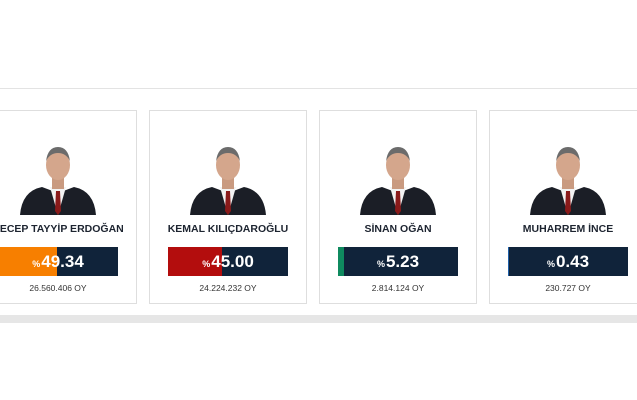 This screenshot has width=637, height=400. What do you see at coordinates (568, 288) in the screenshot?
I see `vote-count: 230.727 OY` at bounding box center [568, 288].